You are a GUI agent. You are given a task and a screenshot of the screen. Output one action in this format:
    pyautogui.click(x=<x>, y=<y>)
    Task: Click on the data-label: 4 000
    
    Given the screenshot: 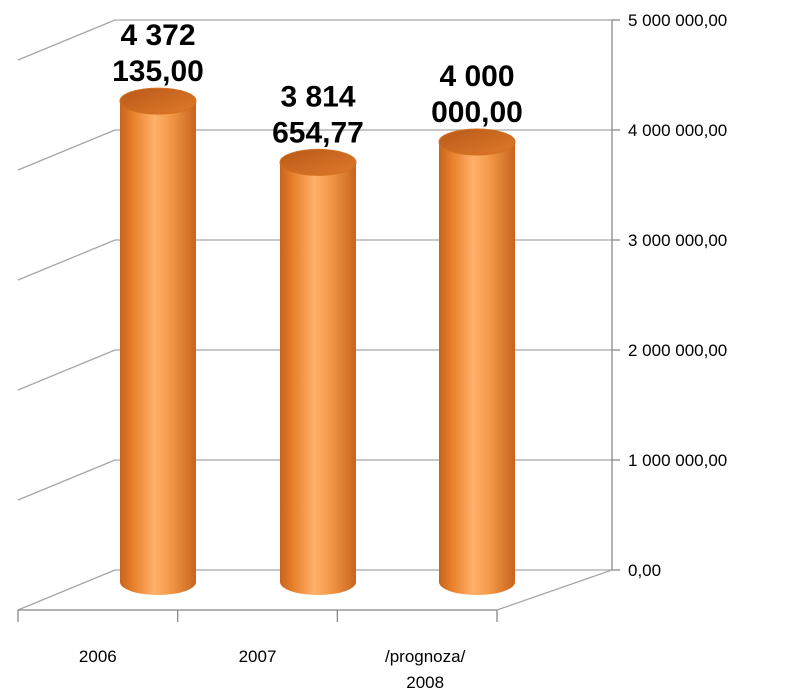 What is the action you would take?
    pyautogui.click(x=476, y=76)
    